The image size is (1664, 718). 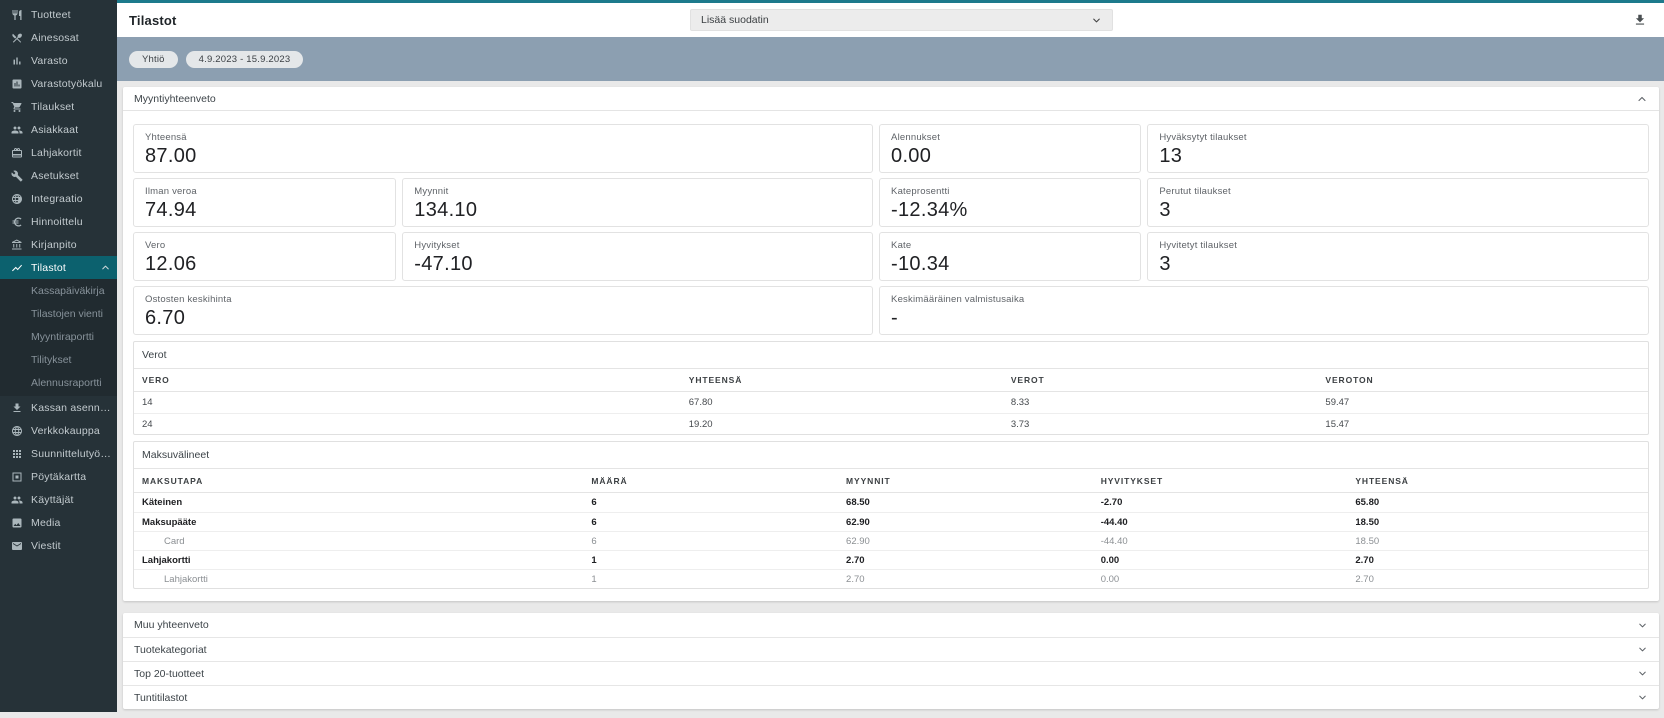 What do you see at coordinates (891, 502) in the screenshot?
I see `payments-row-kateinen: Käteinen 6 68.50 -2.70 65.80` at bounding box center [891, 502].